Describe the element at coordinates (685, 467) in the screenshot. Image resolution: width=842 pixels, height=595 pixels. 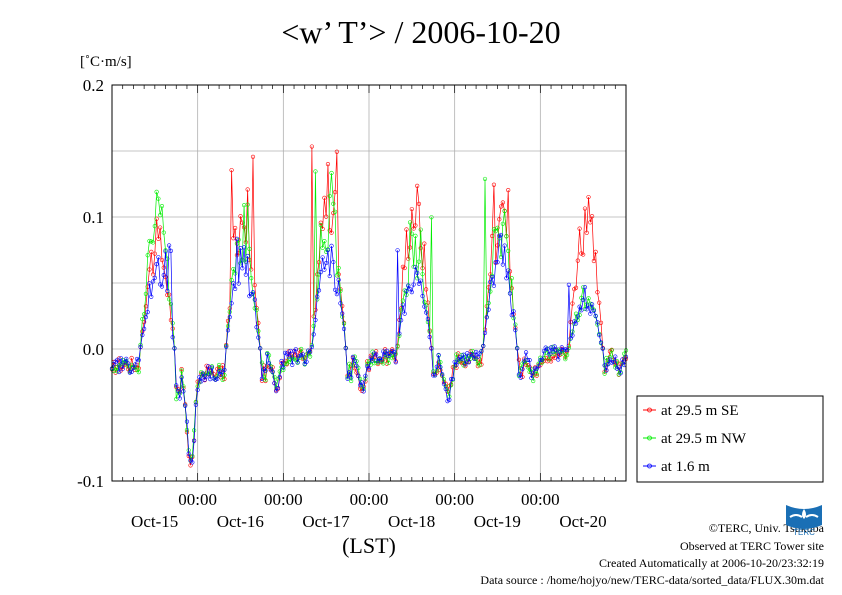
I see `legend-label: at 1.6 m` at that location.